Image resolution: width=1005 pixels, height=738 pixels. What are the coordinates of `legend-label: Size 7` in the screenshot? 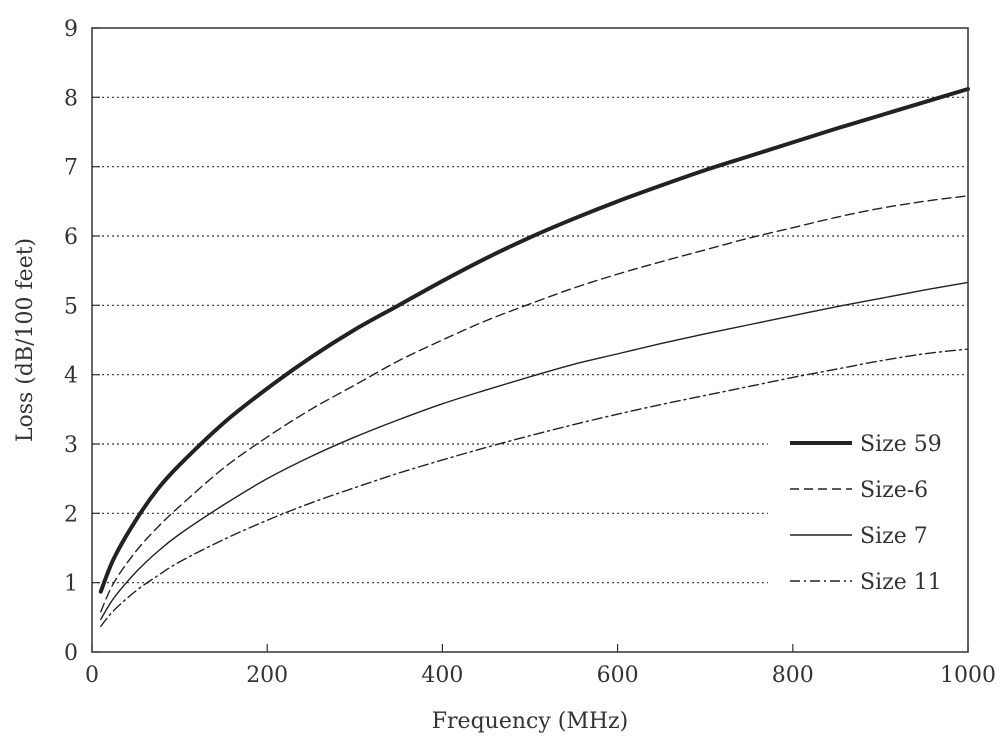 It's located at (894, 536).